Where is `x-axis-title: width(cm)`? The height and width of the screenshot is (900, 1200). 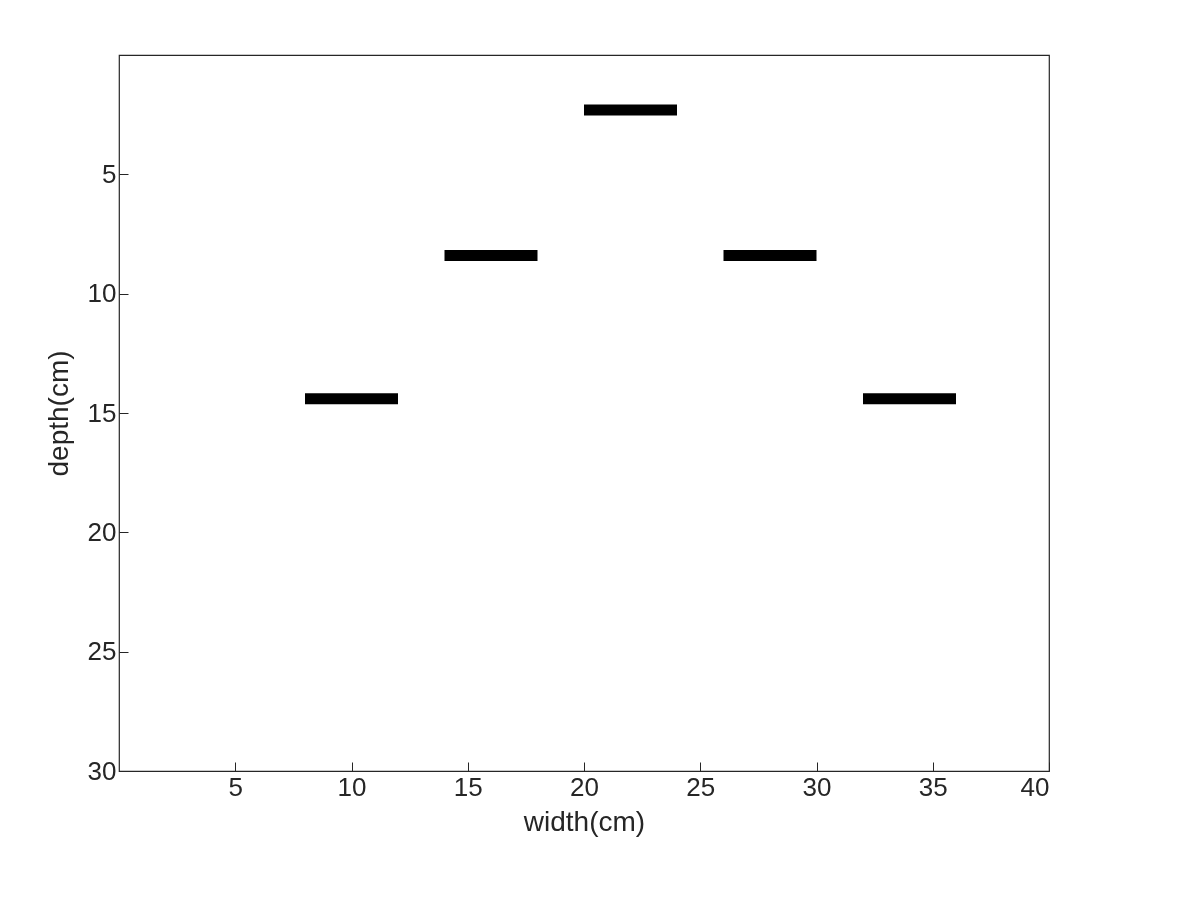 x-axis-title: width(cm) is located at coordinates (584, 821).